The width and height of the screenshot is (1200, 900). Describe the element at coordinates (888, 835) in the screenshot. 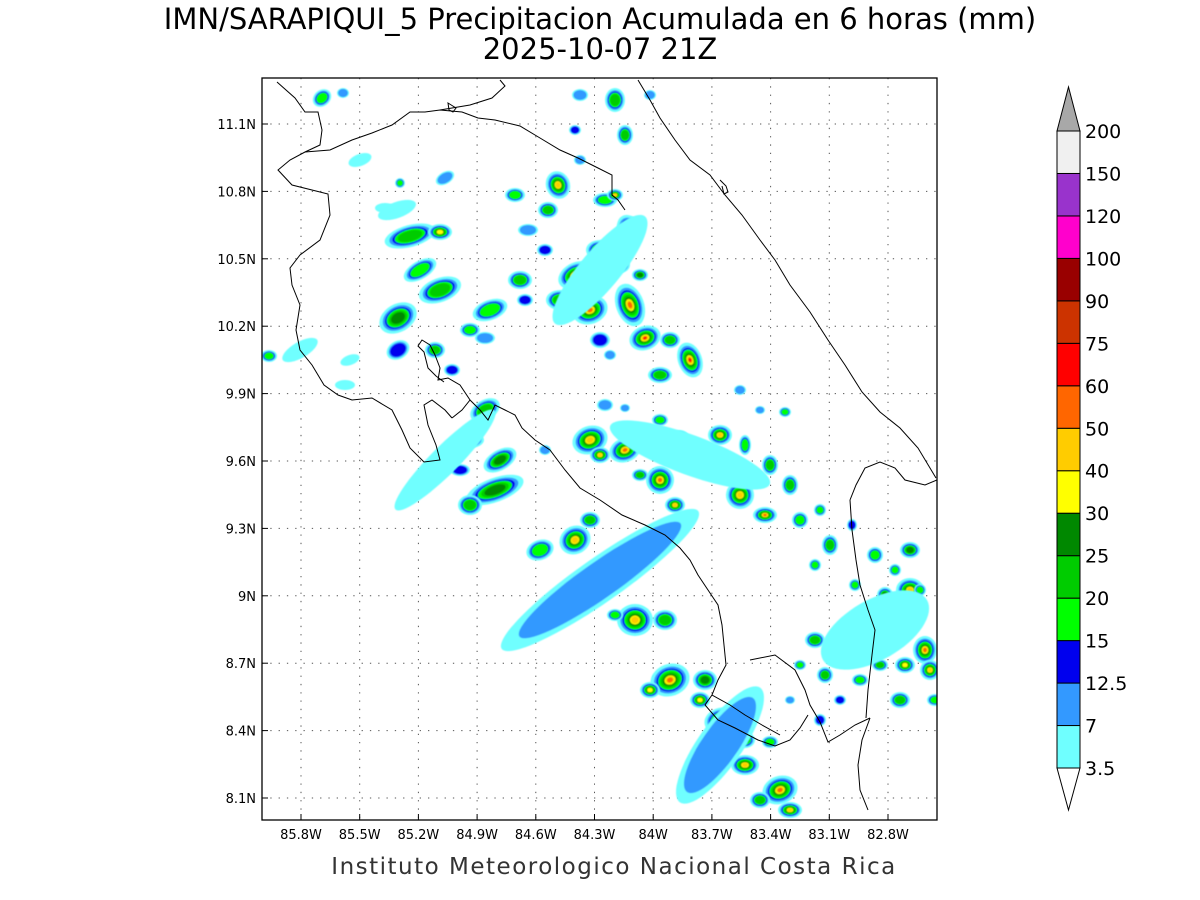

I see `lon-tick-label: 82.8W` at that location.